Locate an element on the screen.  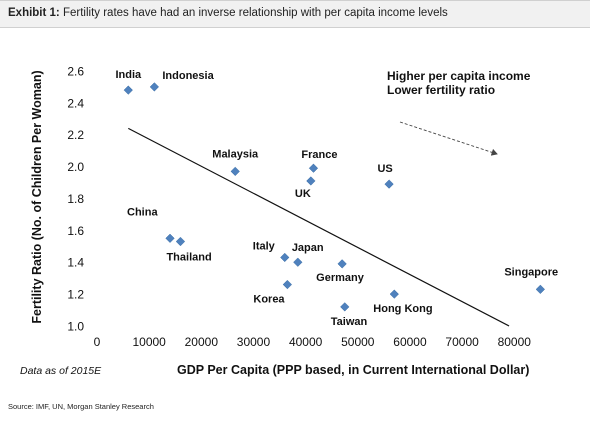
point-marker-italy is located at coordinates (285, 257).